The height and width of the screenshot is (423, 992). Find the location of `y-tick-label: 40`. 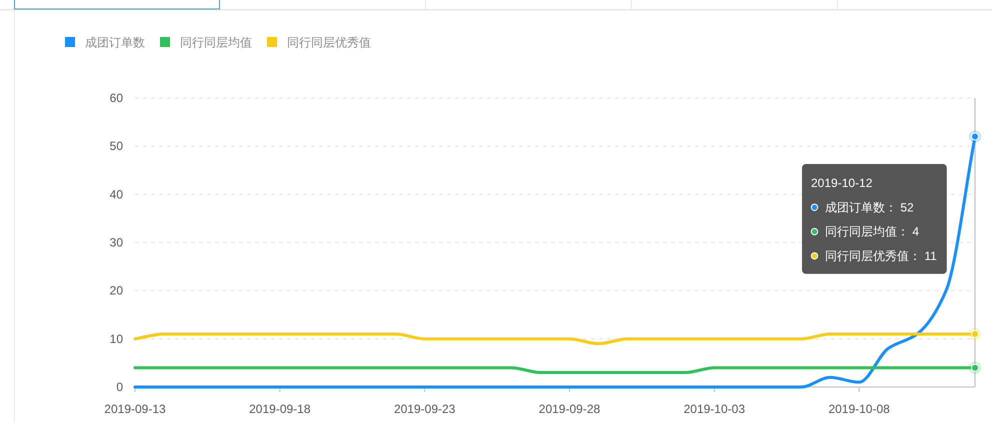

y-tick-label: 40 is located at coordinates (117, 194).